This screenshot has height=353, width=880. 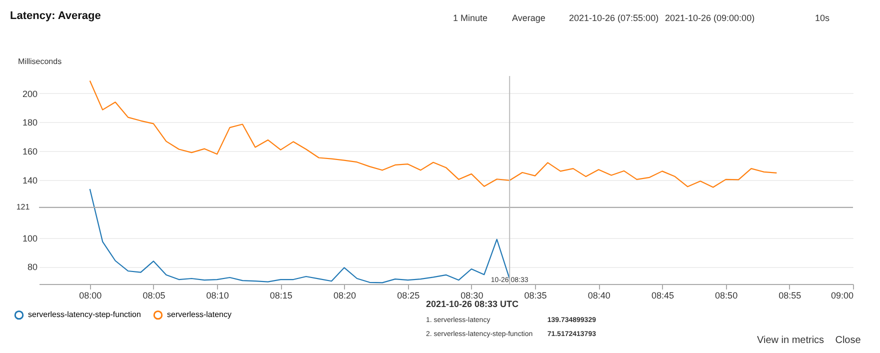 What do you see at coordinates (662, 295) in the screenshot?
I see `x-tick-label: 08:45` at bounding box center [662, 295].